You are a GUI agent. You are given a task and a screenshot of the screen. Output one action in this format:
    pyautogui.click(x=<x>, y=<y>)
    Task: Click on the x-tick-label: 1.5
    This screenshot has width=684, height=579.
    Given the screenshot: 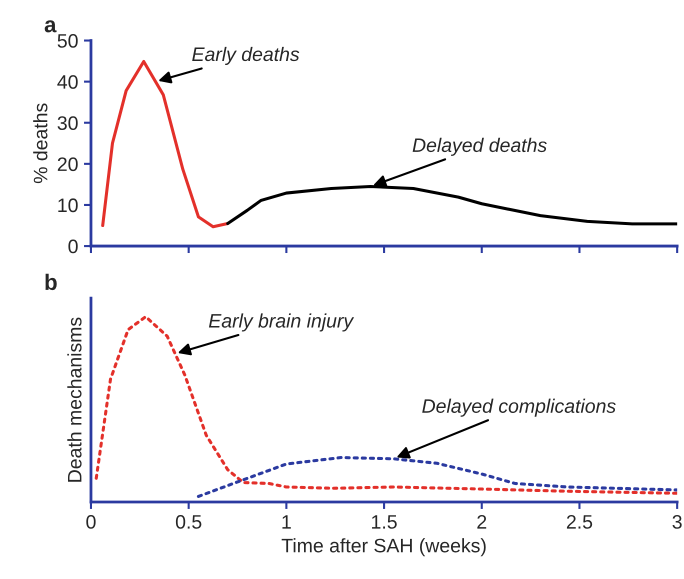 What is the action you would take?
    pyautogui.click(x=384, y=522)
    